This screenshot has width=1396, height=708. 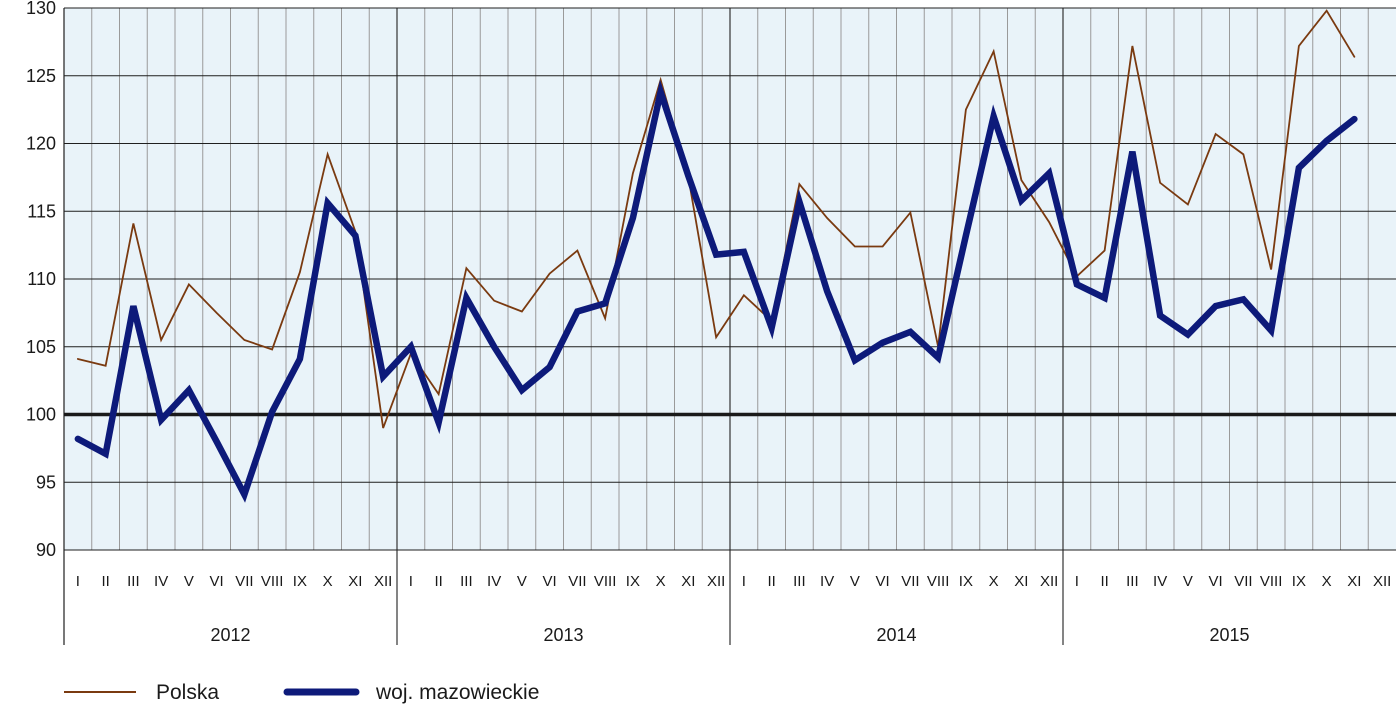 I want to click on y-tick-label: 110, so click(x=41, y=279).